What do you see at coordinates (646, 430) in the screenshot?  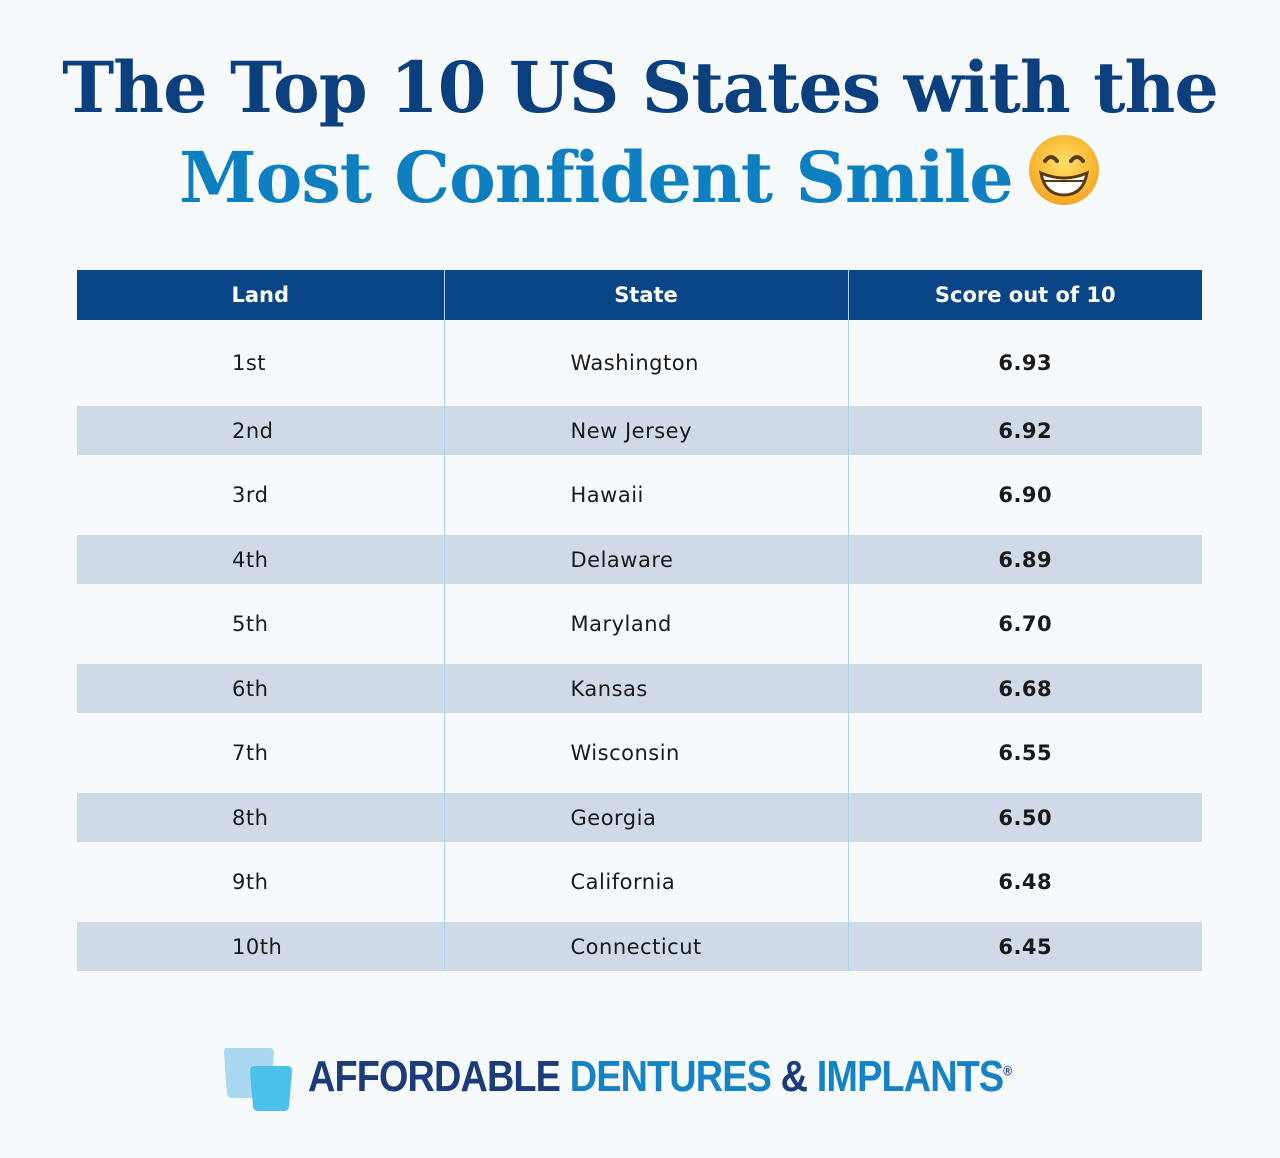 I see `state-cell: New Jersey` at bounding box center [646, 430].